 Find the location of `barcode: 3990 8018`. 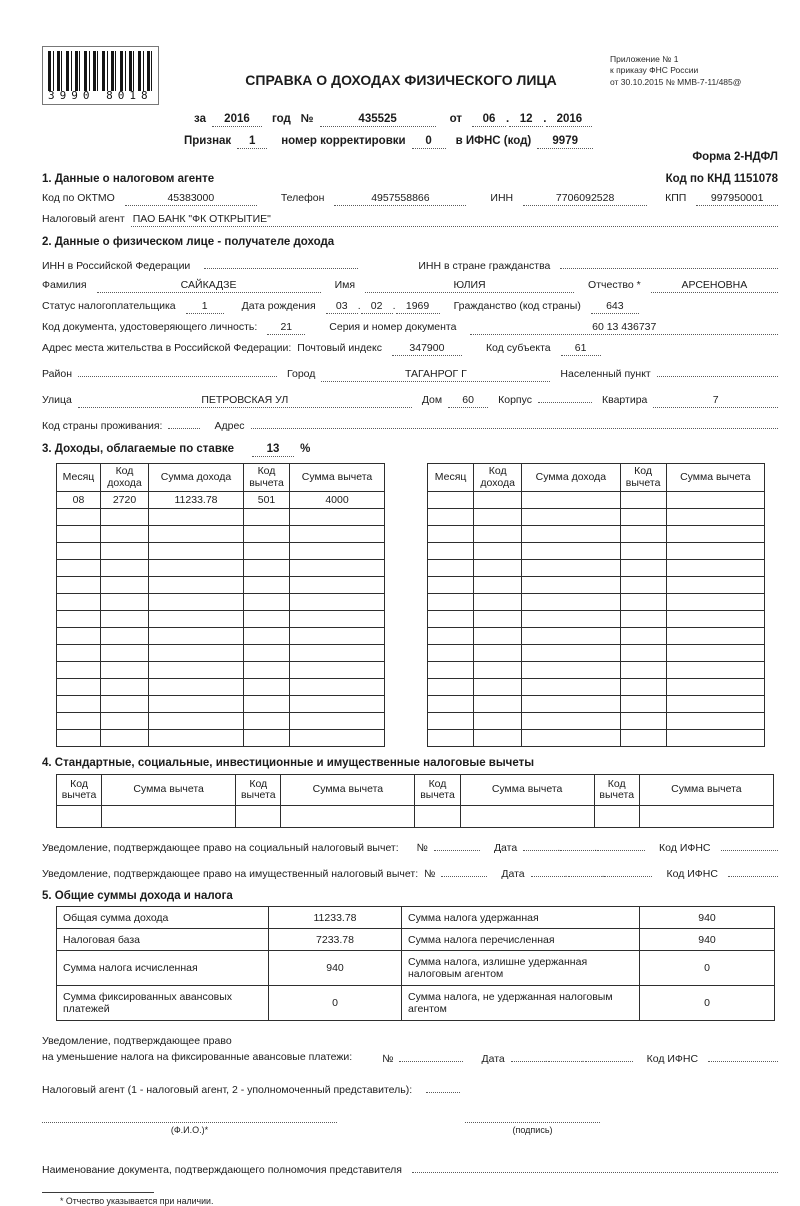

barcode: 3990 8018 is located at coordinates (100, 75).